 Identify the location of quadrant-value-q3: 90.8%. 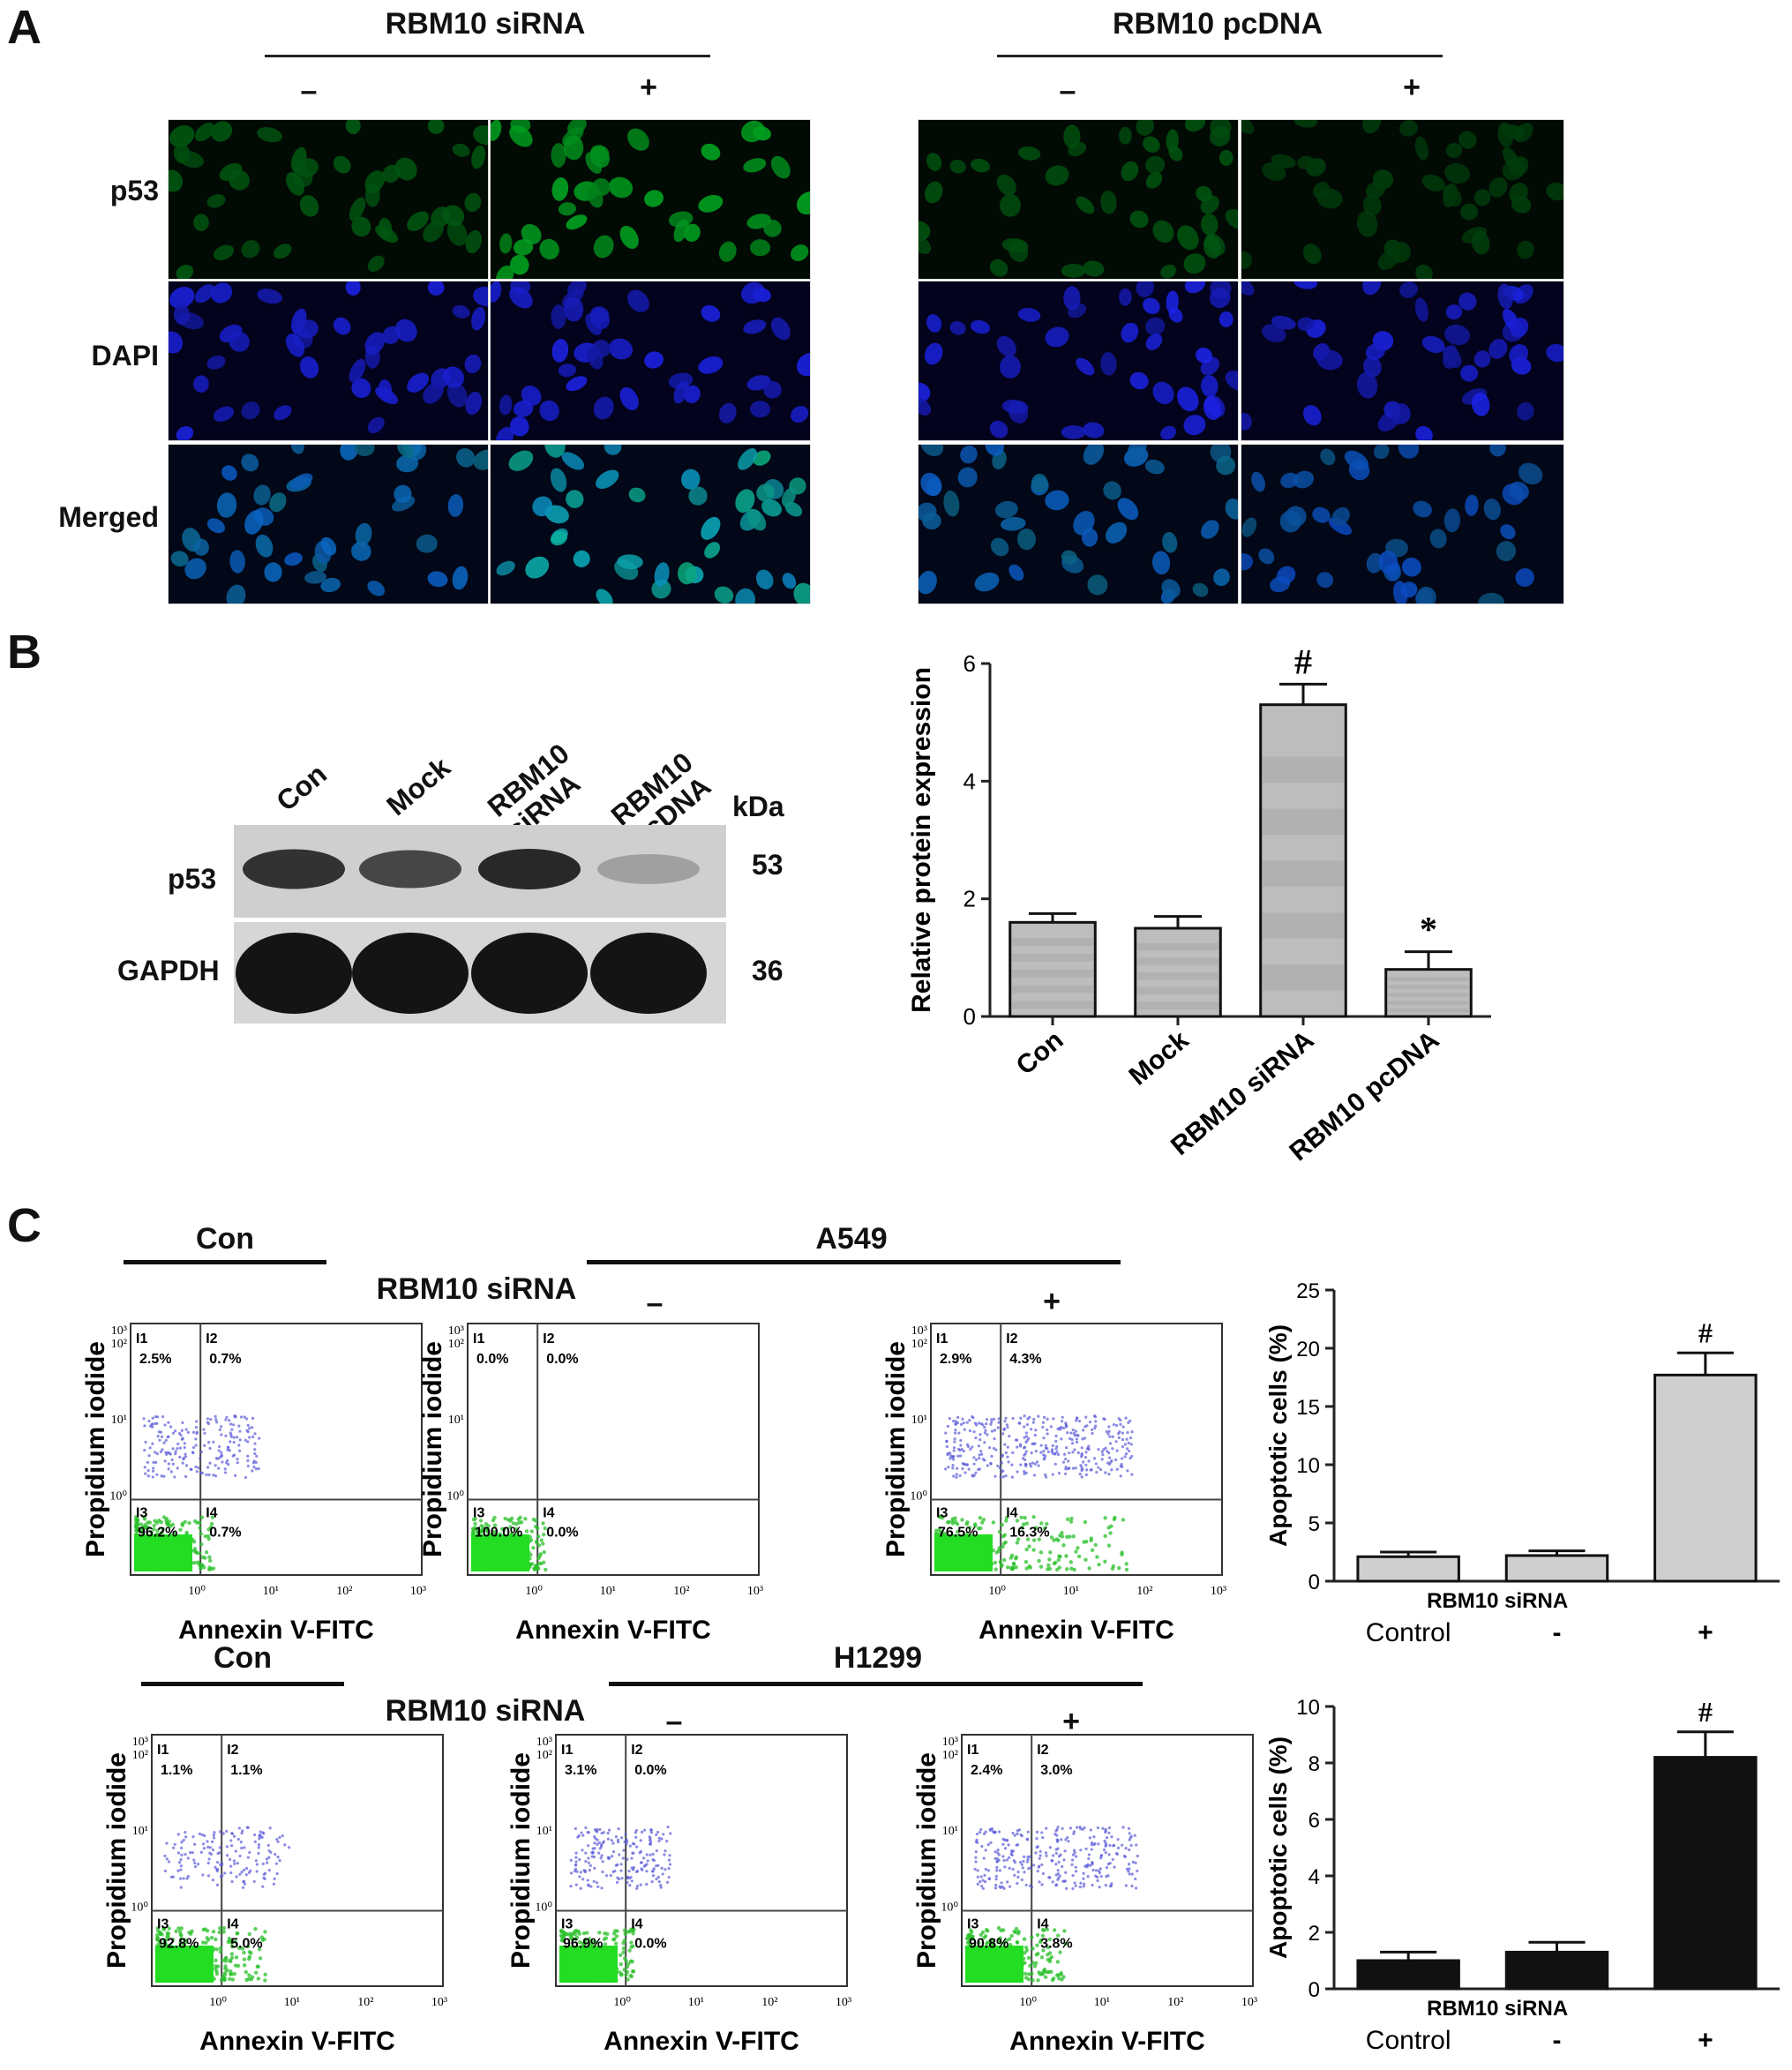
(988, 1944).